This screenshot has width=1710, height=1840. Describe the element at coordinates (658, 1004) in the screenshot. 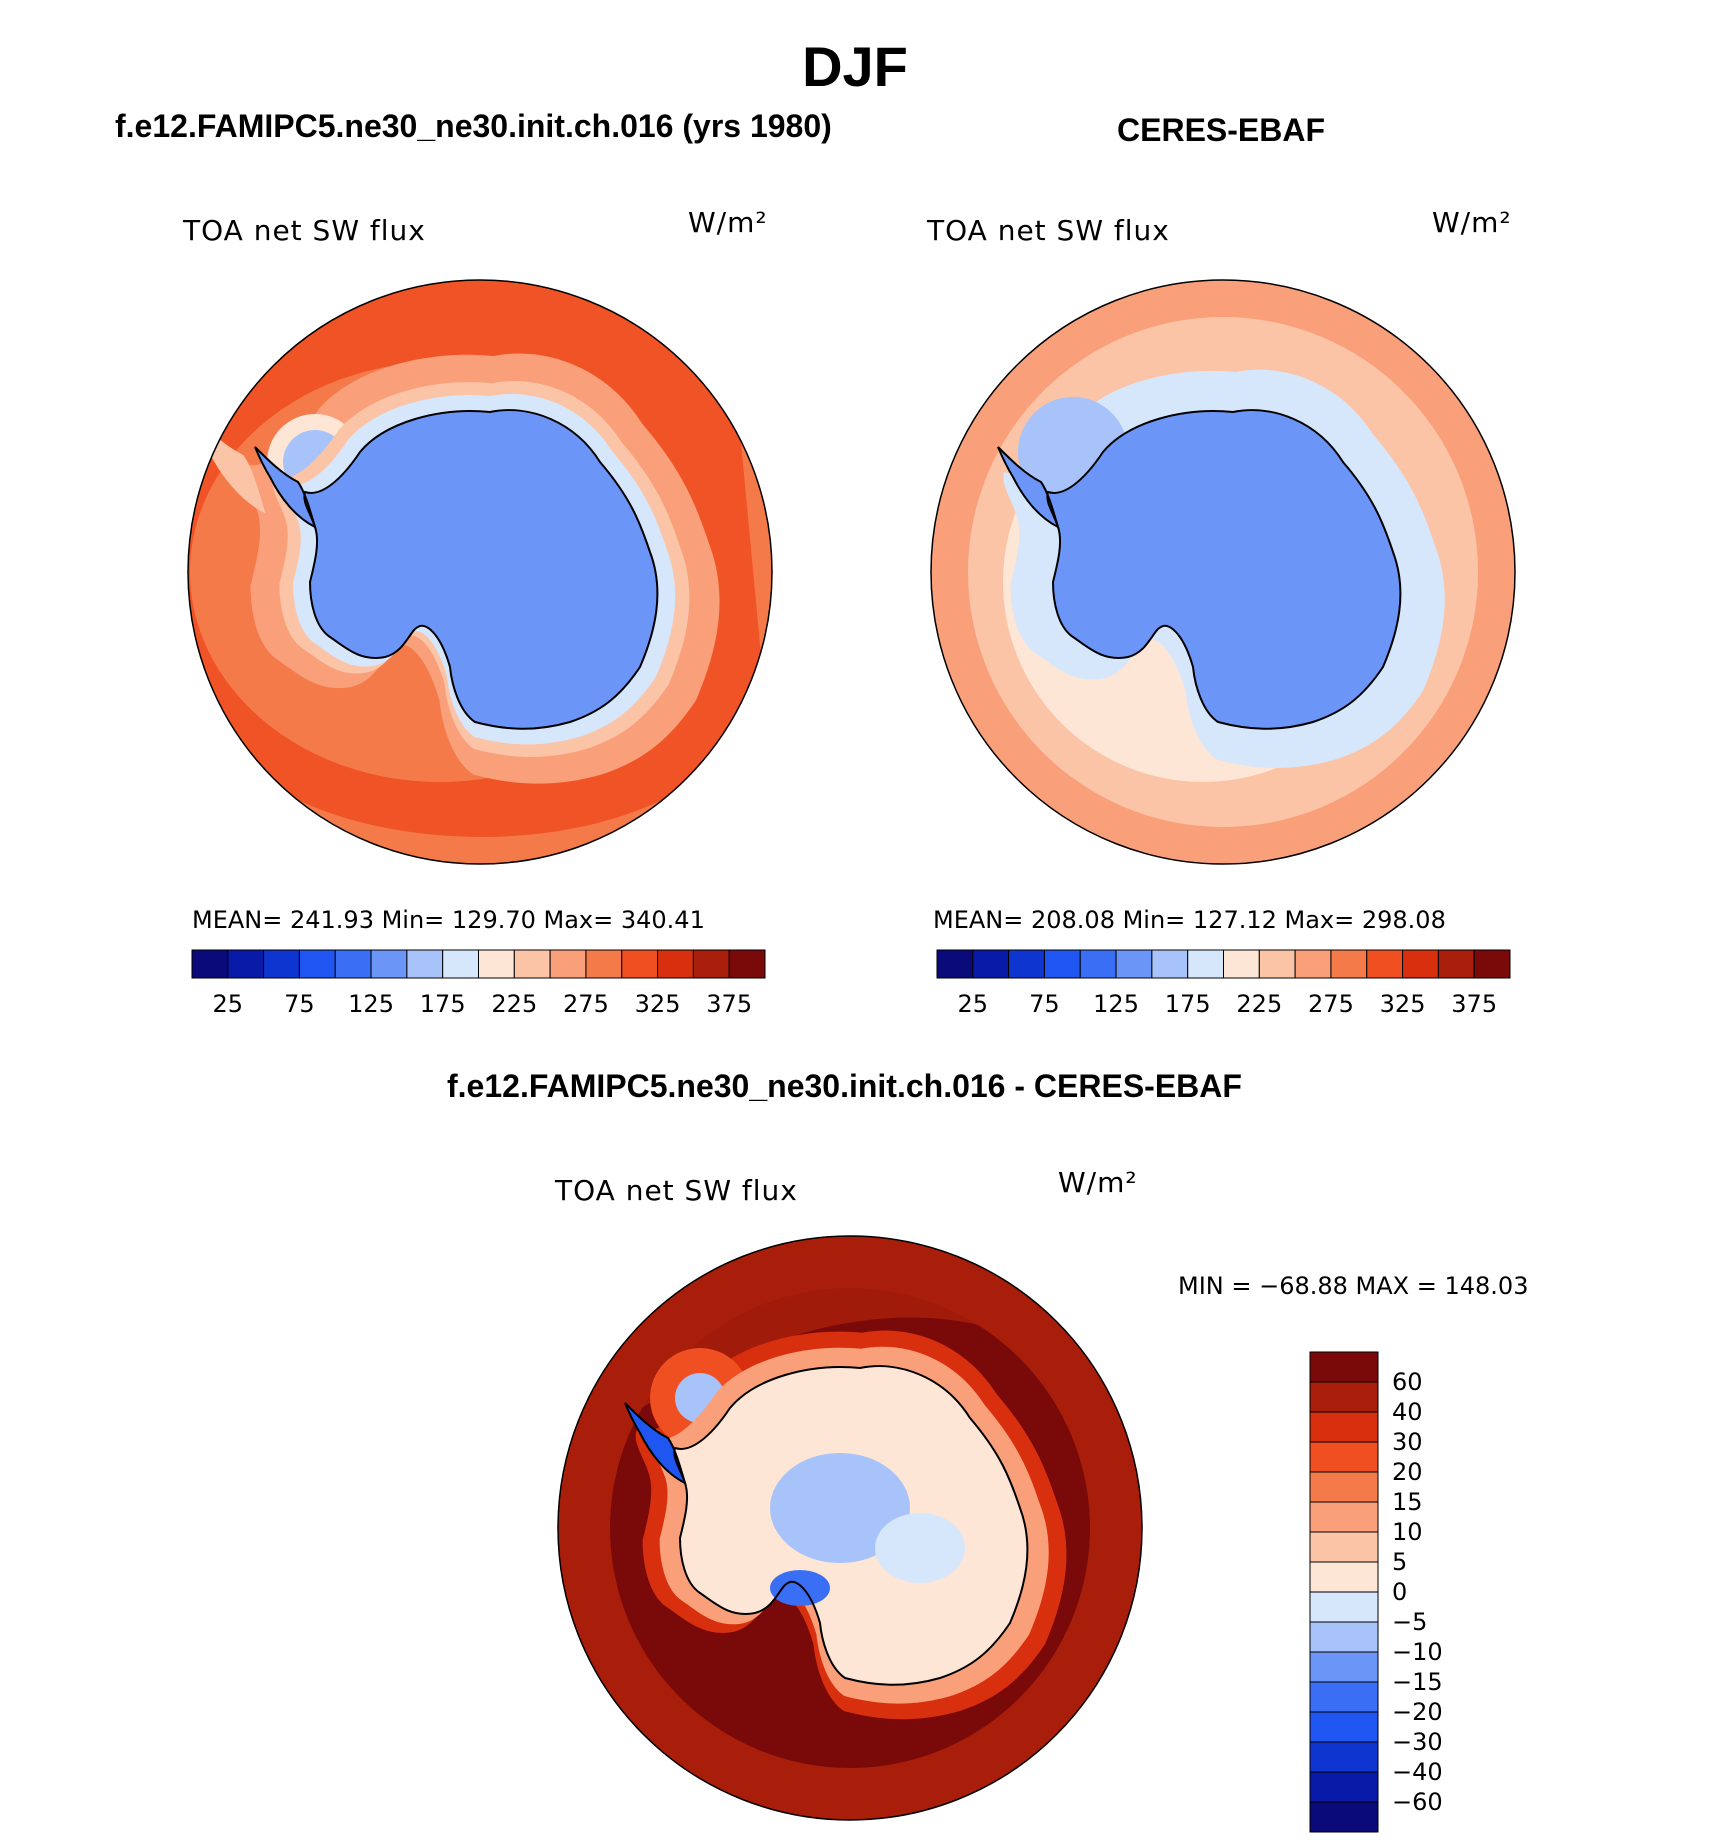

I see `model-colorbar-tick-label: 325` at that location.